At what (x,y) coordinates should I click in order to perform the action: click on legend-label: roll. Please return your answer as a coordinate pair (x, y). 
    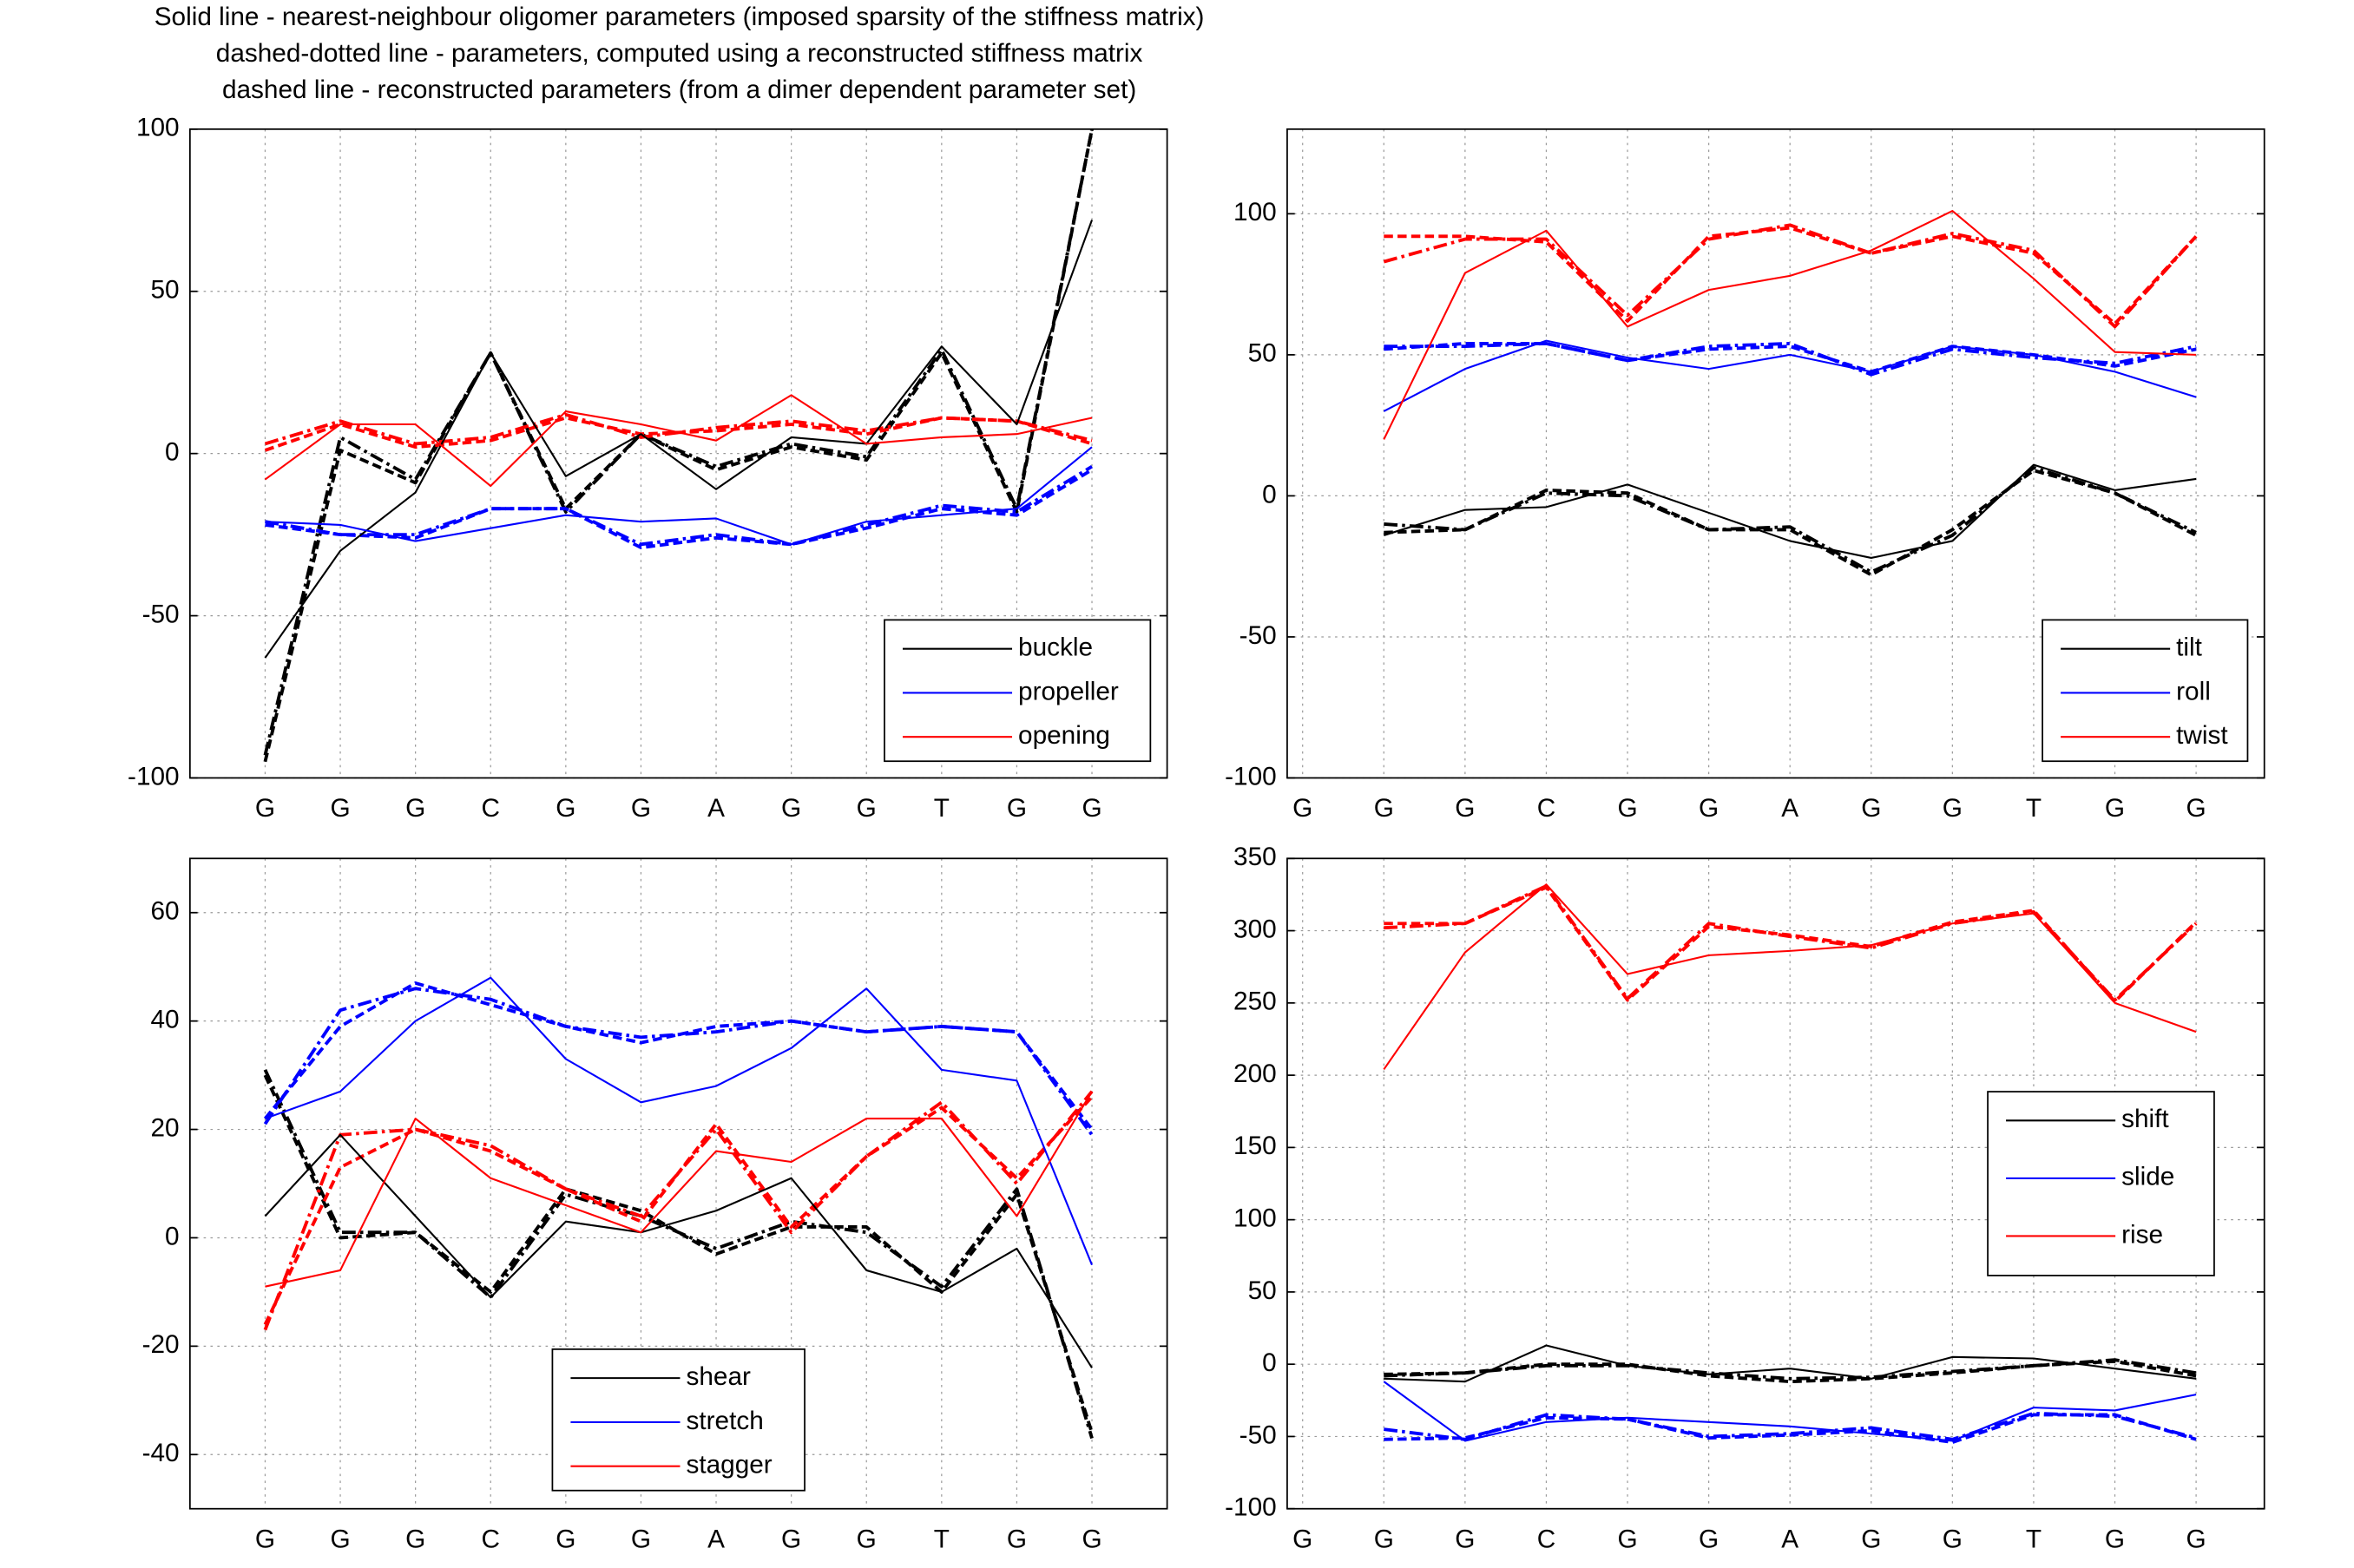
    Looking at the image, I should click on (2194, 691).